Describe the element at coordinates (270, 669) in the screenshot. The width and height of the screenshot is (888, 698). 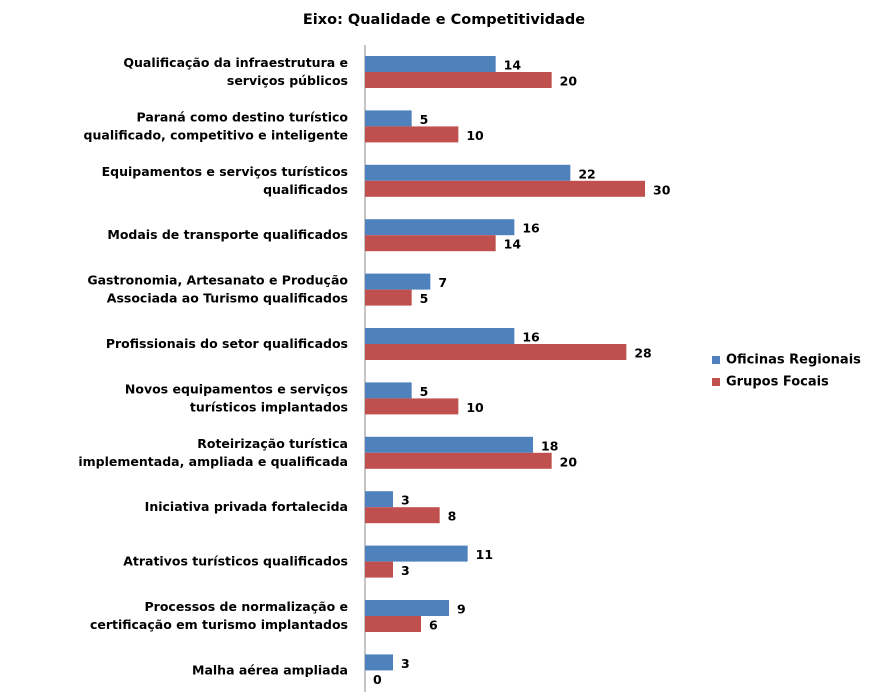
I see `category-label: Malha aérea ampliada` at that location.